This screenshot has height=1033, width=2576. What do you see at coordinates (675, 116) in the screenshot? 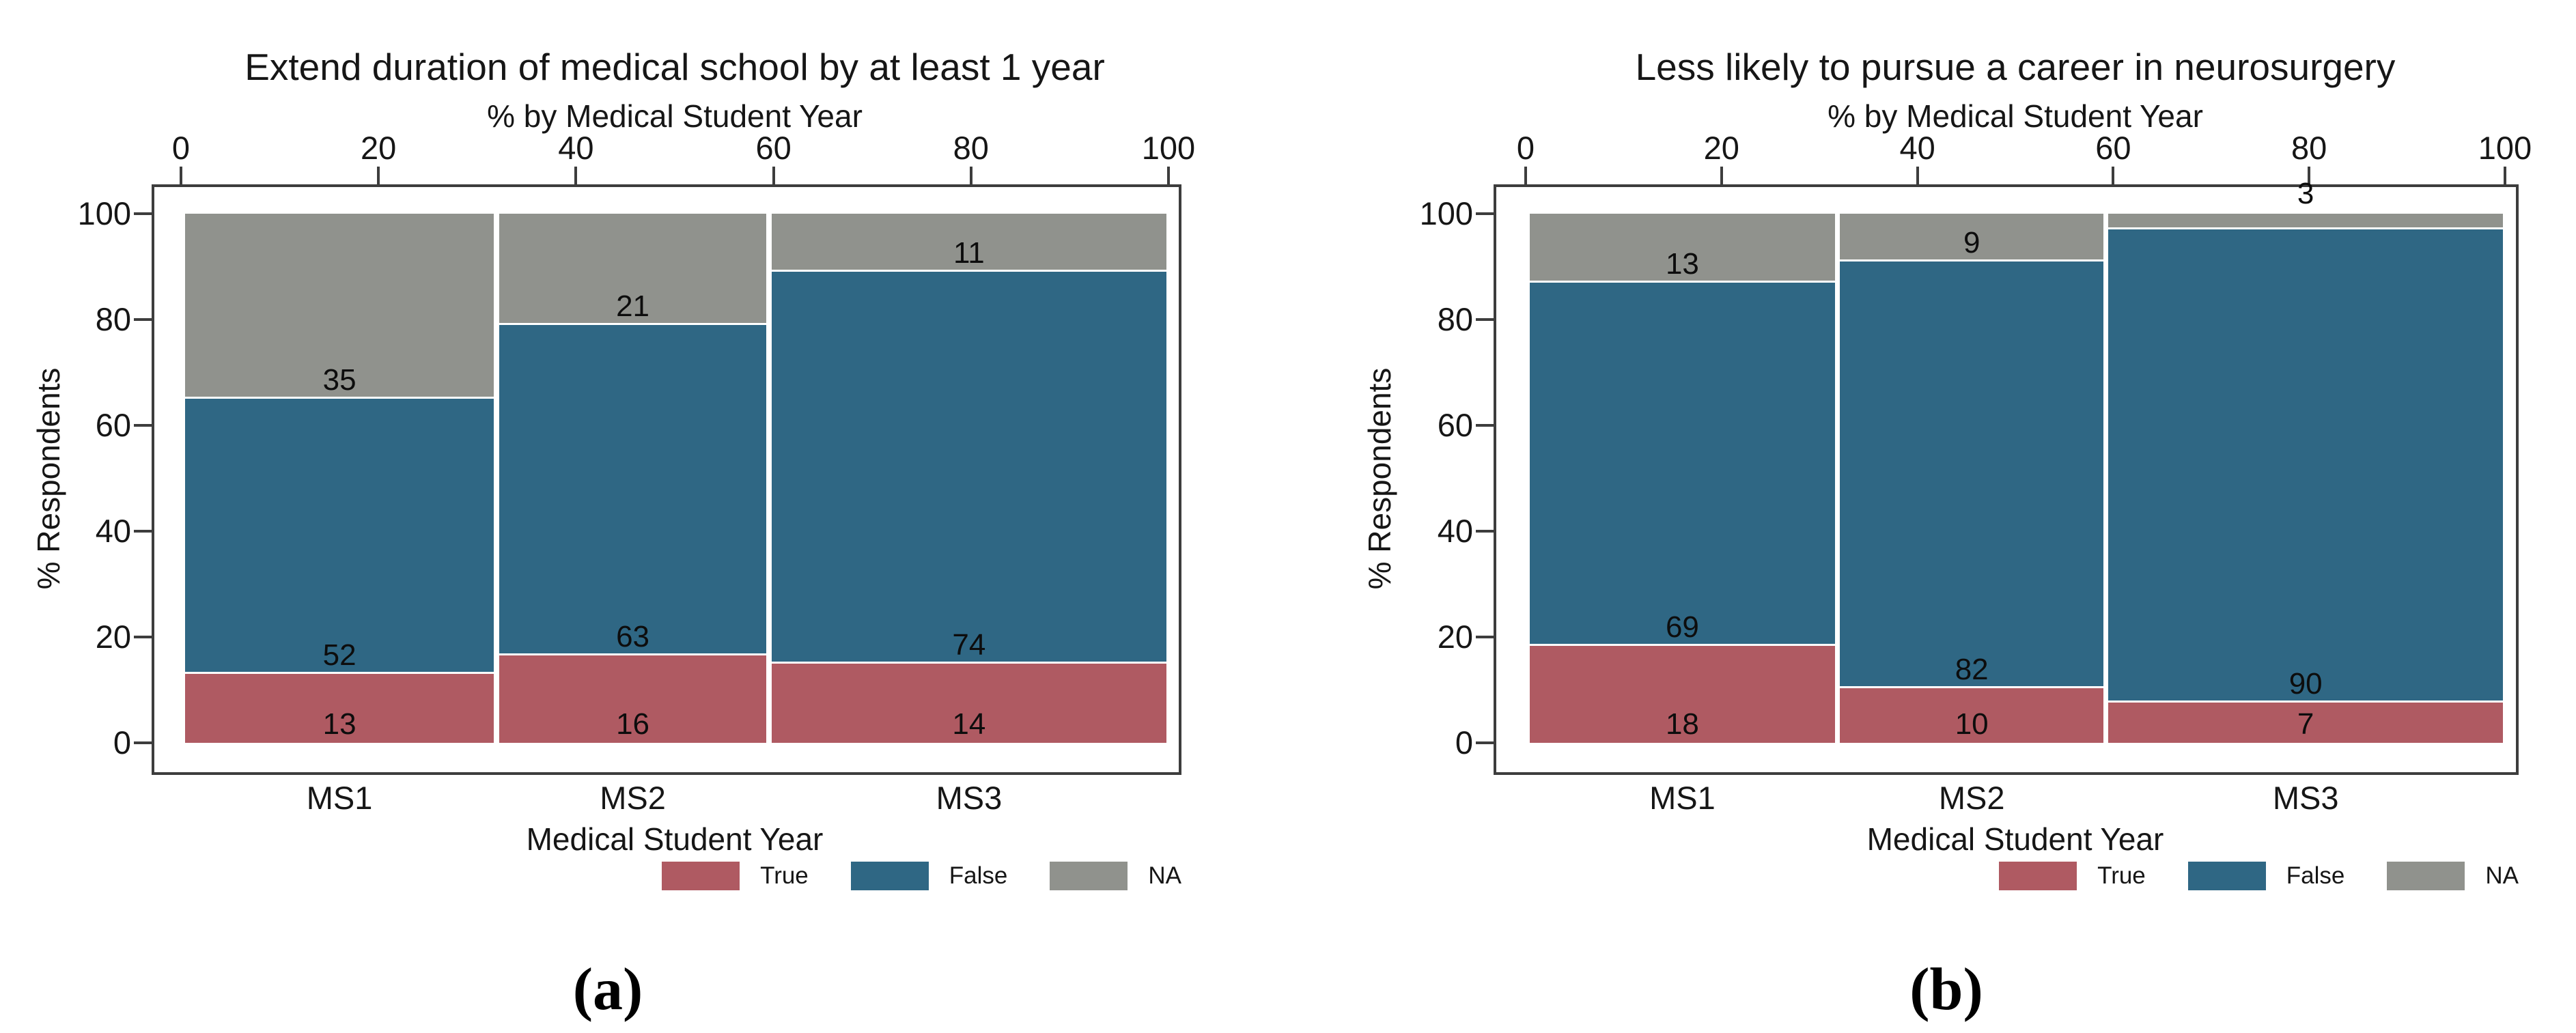
I see `top-axis-title: % by Medical Student Year` at bounding box center [675, 116].